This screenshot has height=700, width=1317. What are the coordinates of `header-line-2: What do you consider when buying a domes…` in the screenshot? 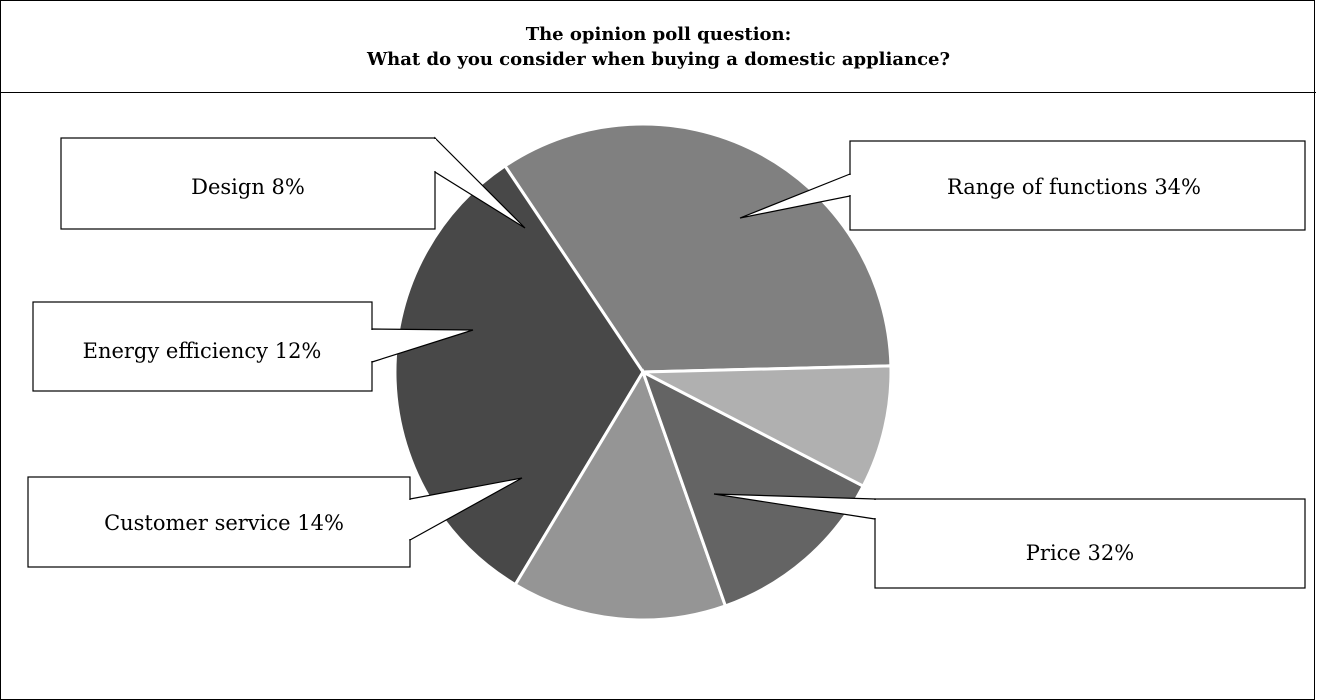 It's located at (658, 59).